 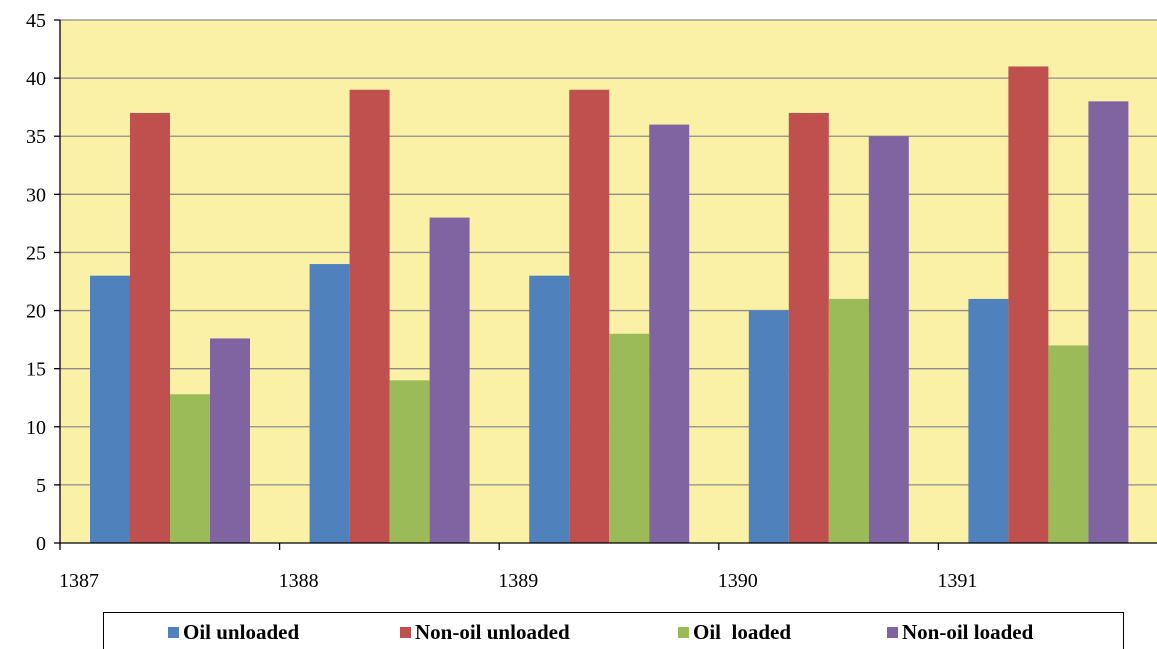 I want to click on legend-item-oil-loaded: Oil loaded, so click(x=734, y=632).